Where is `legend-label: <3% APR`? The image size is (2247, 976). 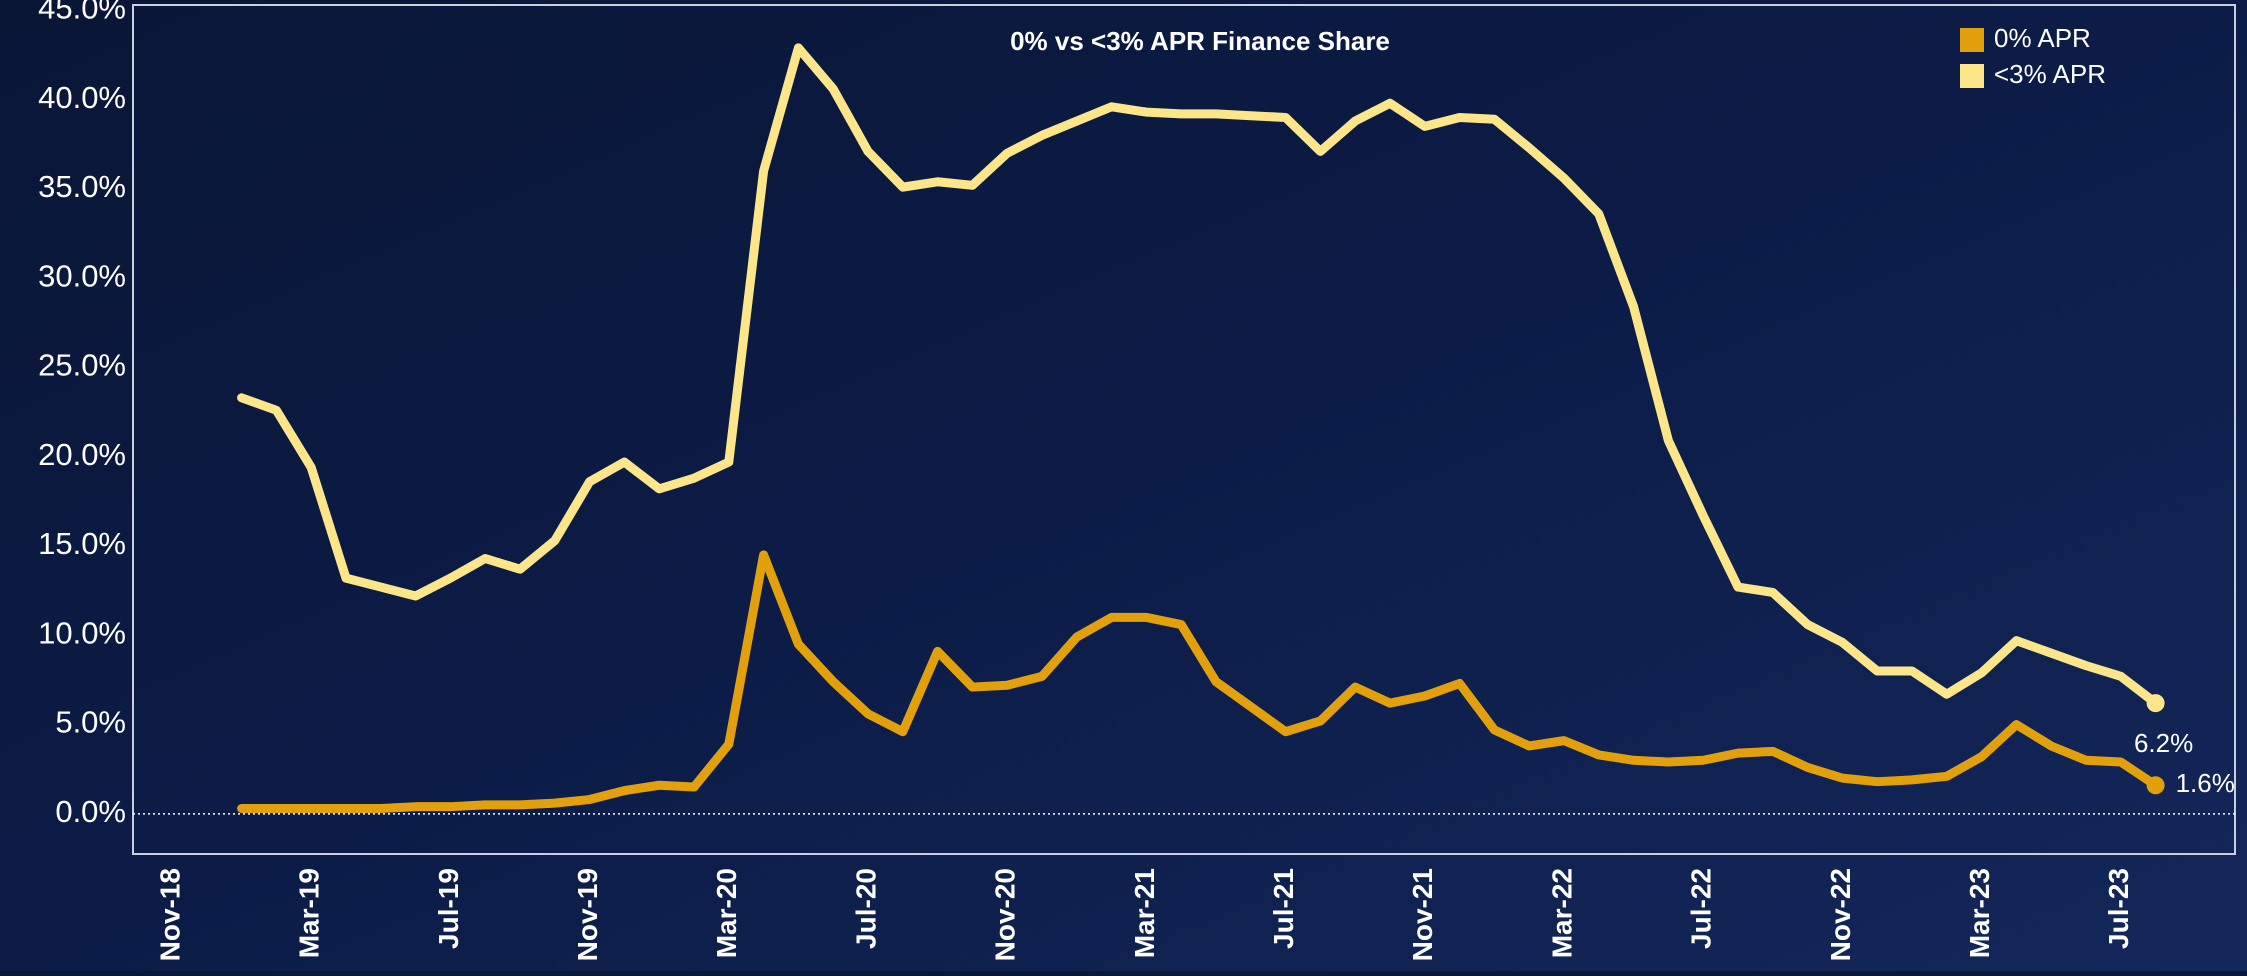
legend-label: <3% APR is located at coordinates (2050, 74).